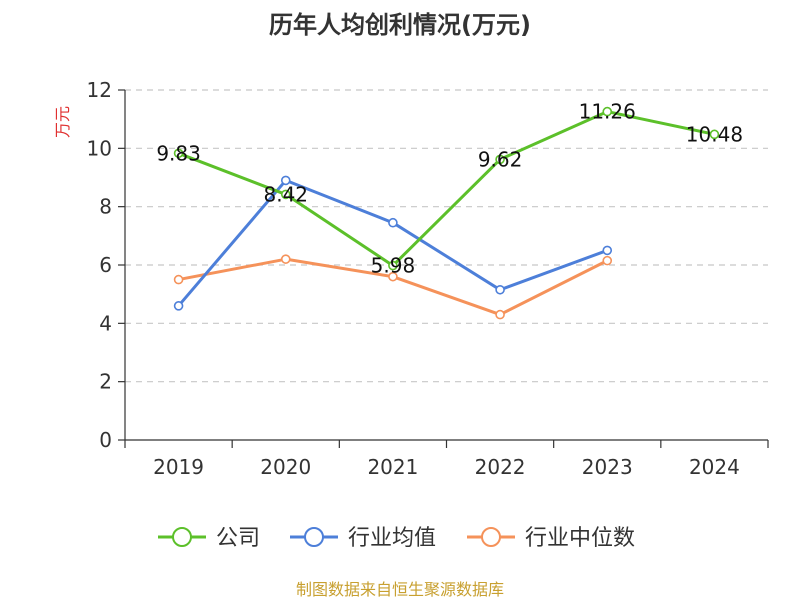 The width and height of the screenshot is (800, 600). I want to click on chart-title: 历年人均创利情况(万元), so click(400, 25).